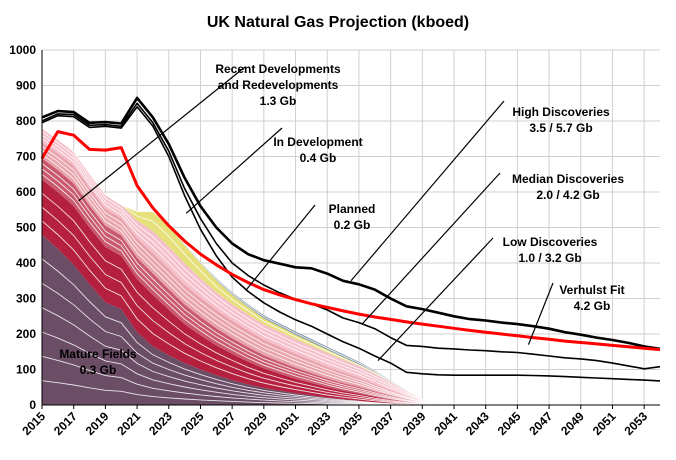 The width and height of the screenshot is (676, 460). I want to click on annotation-line: 3.5 / 5.7 Gb, so click(560, 128).